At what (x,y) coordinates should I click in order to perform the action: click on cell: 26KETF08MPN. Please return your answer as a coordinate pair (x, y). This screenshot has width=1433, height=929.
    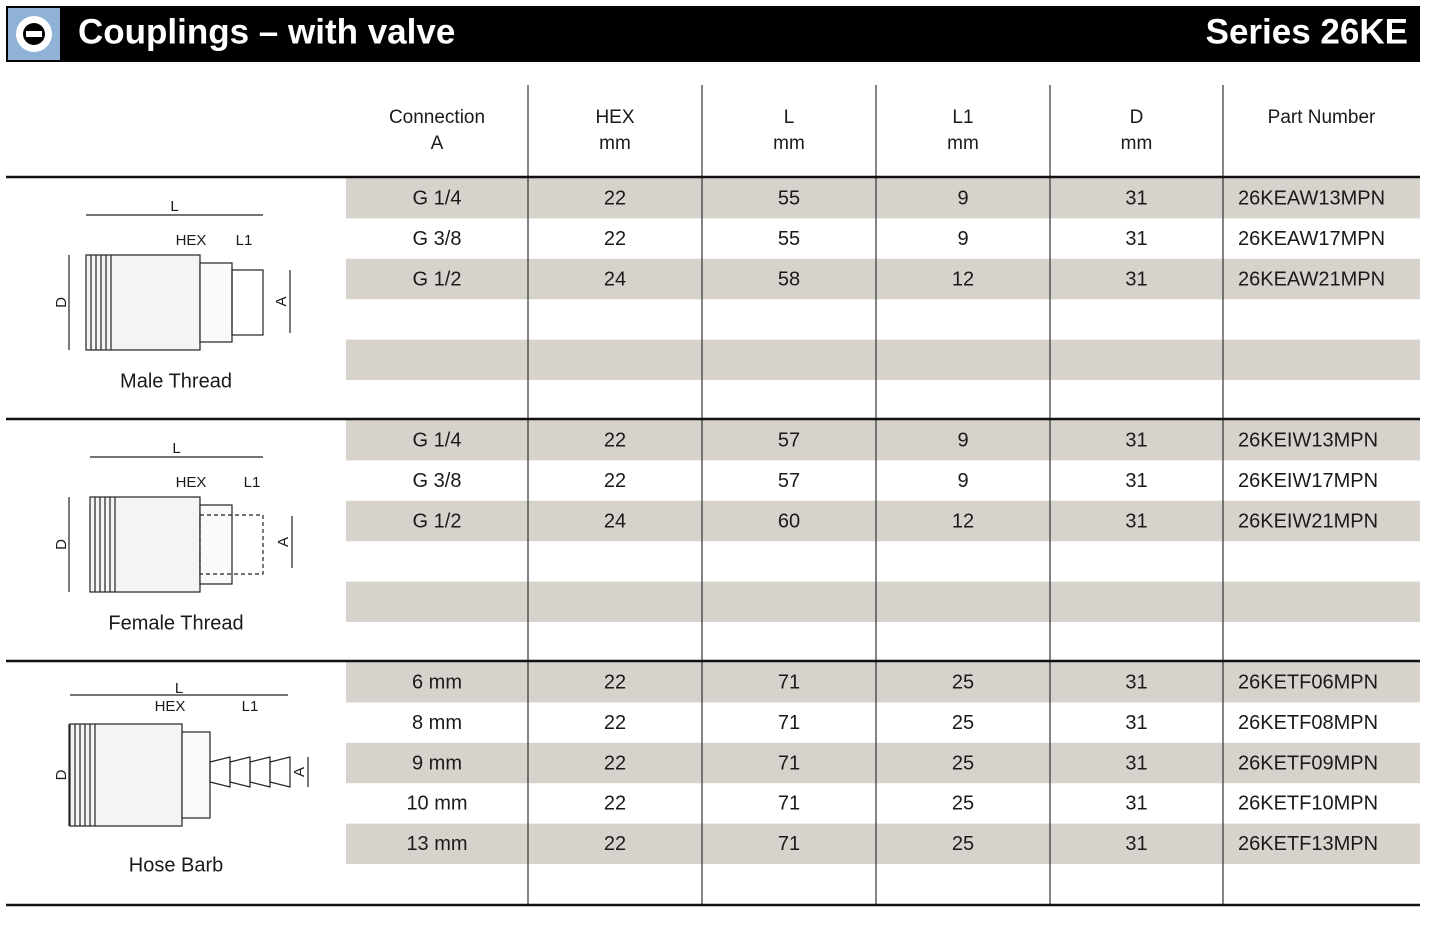
    Looking at the image, I should click on (1308, 723).